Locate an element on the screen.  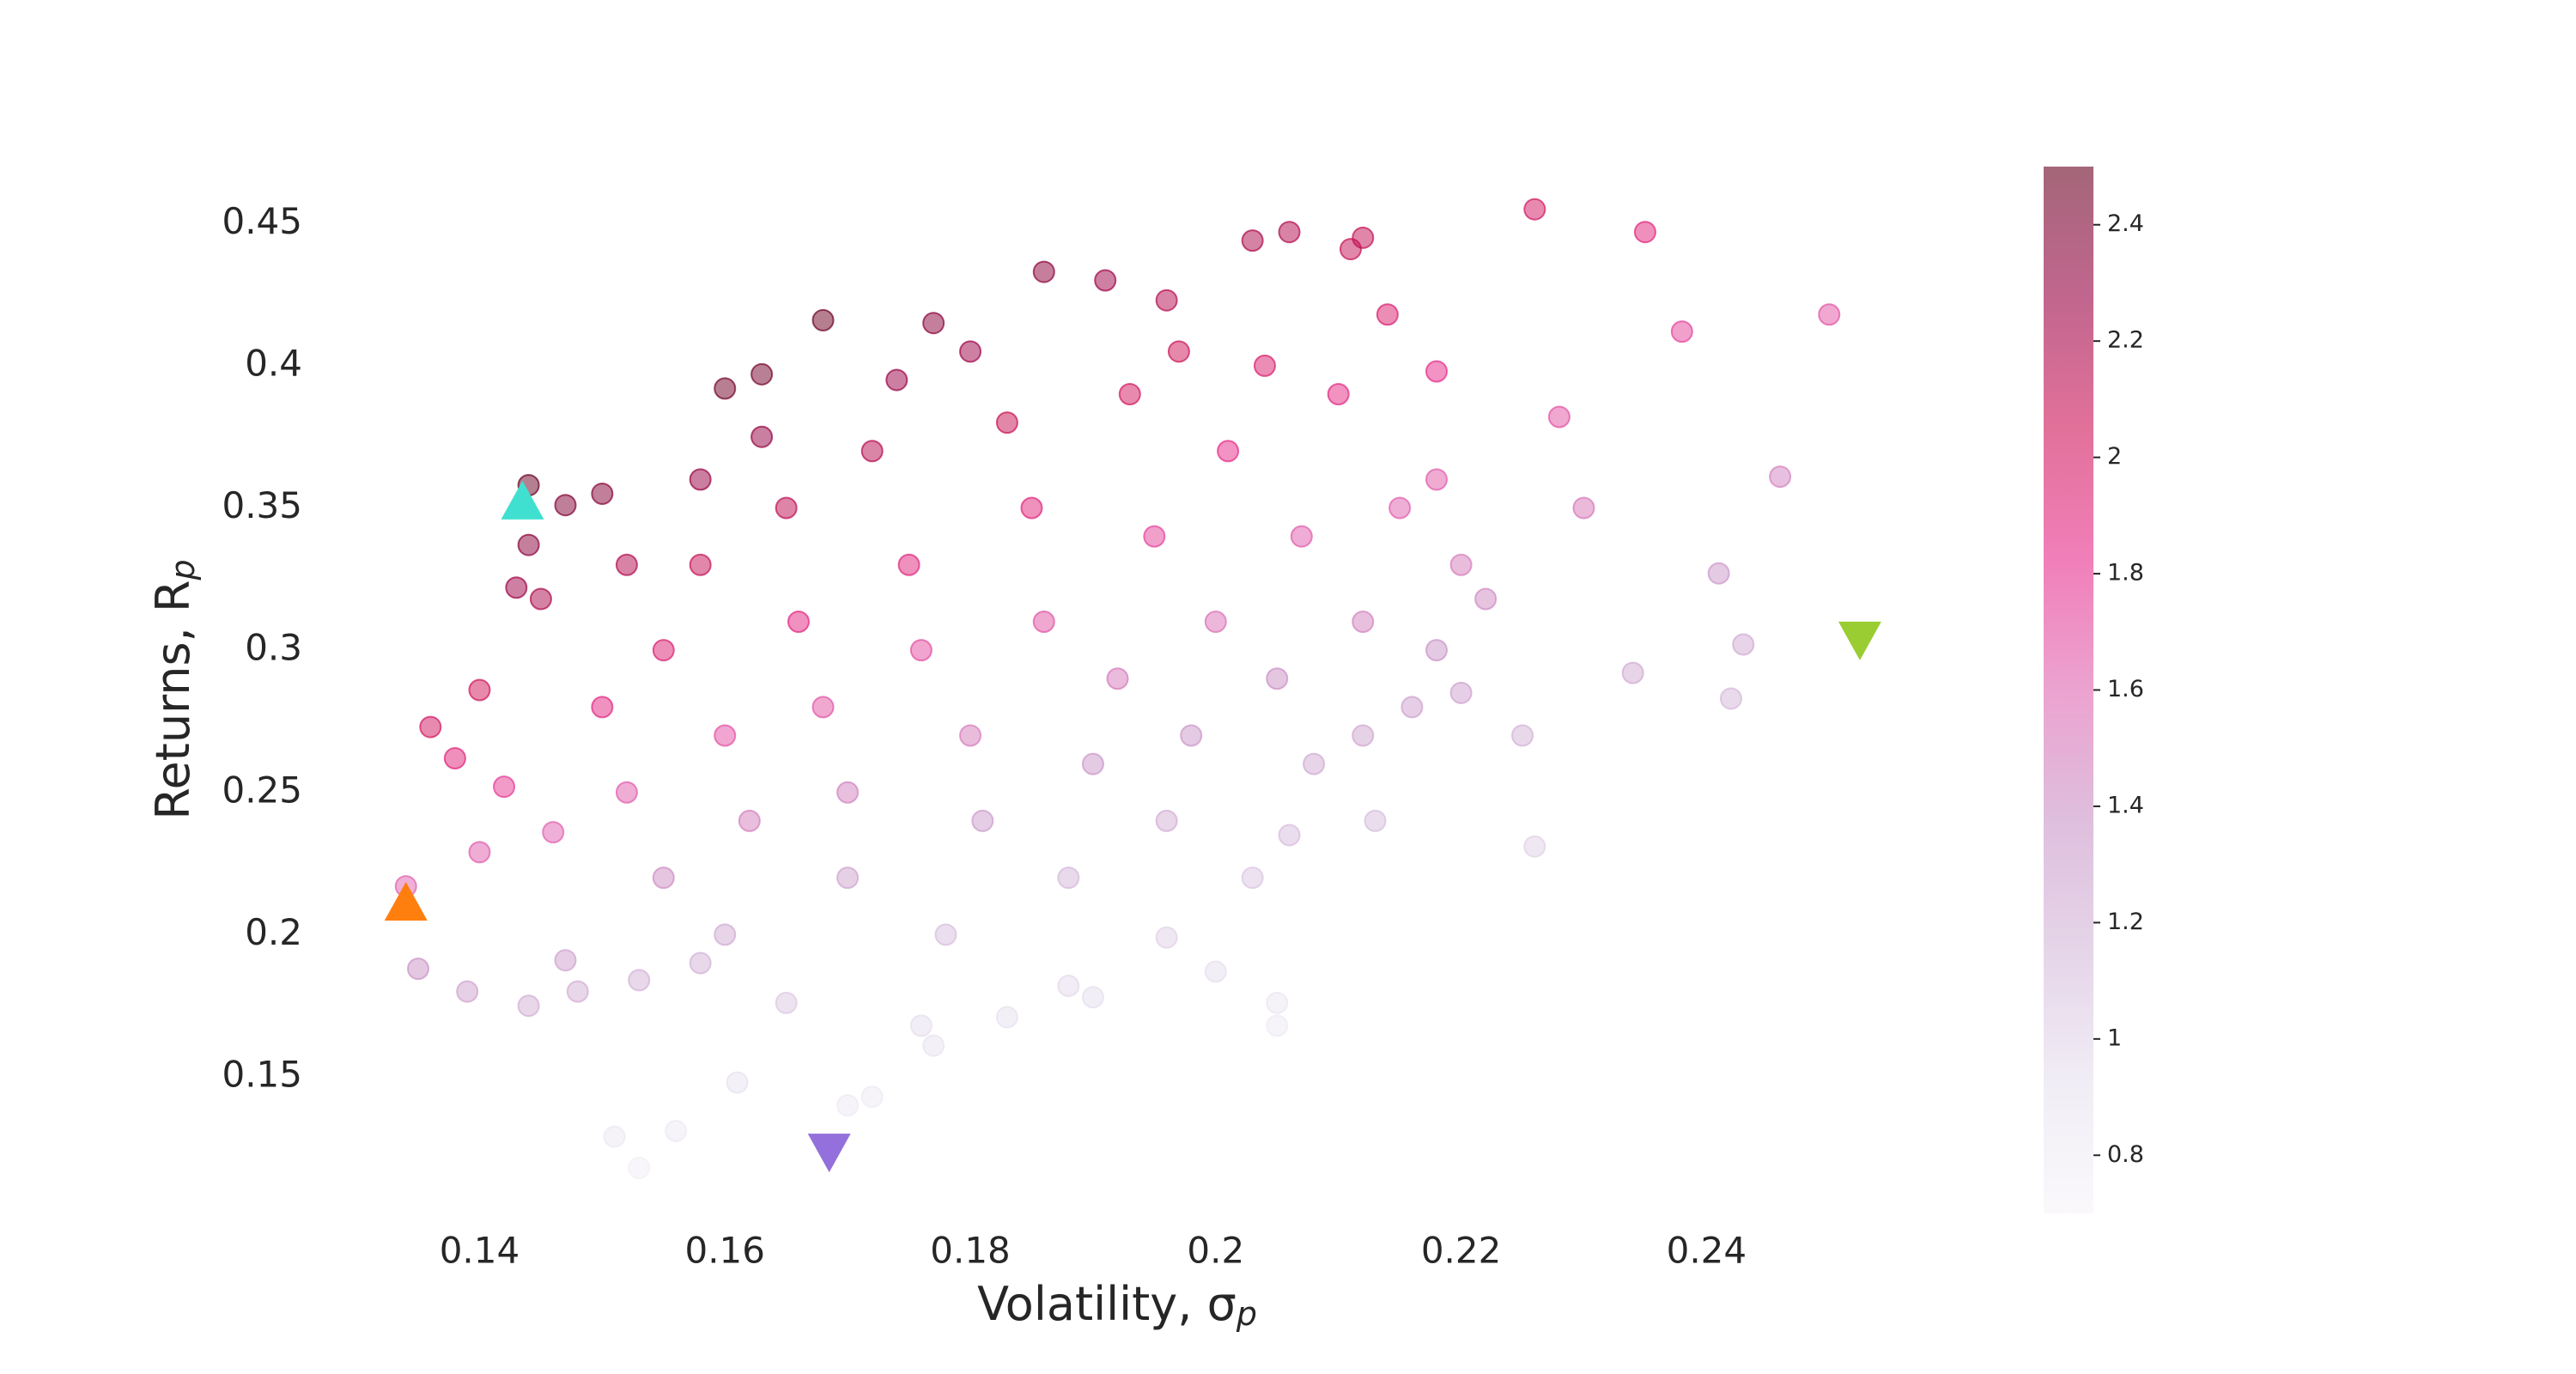
colorbar-tick-label: 1 is located at coordinates (2114, 1037).